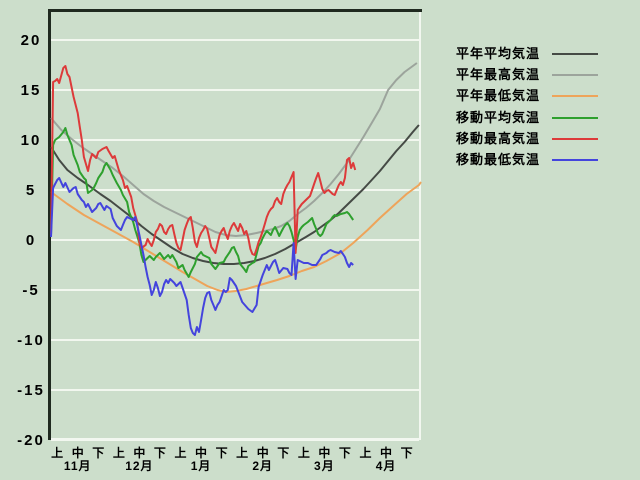 The image size is (640, 480). I want to click on plot-border-left, so click(49, 224).